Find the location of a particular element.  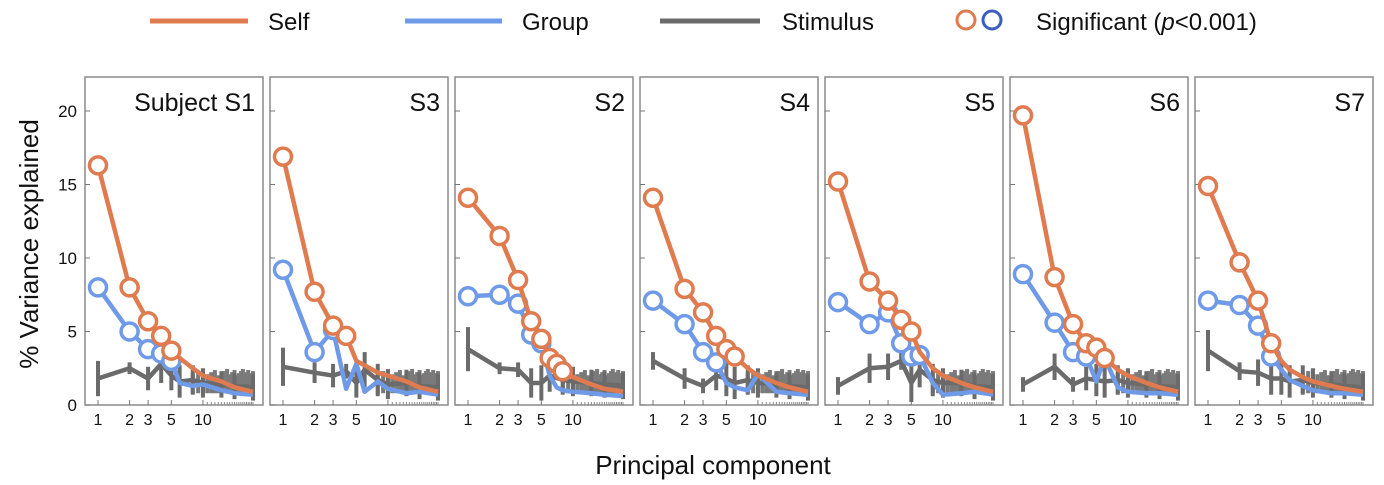

panel-frame is located at coordinates (359, 241).